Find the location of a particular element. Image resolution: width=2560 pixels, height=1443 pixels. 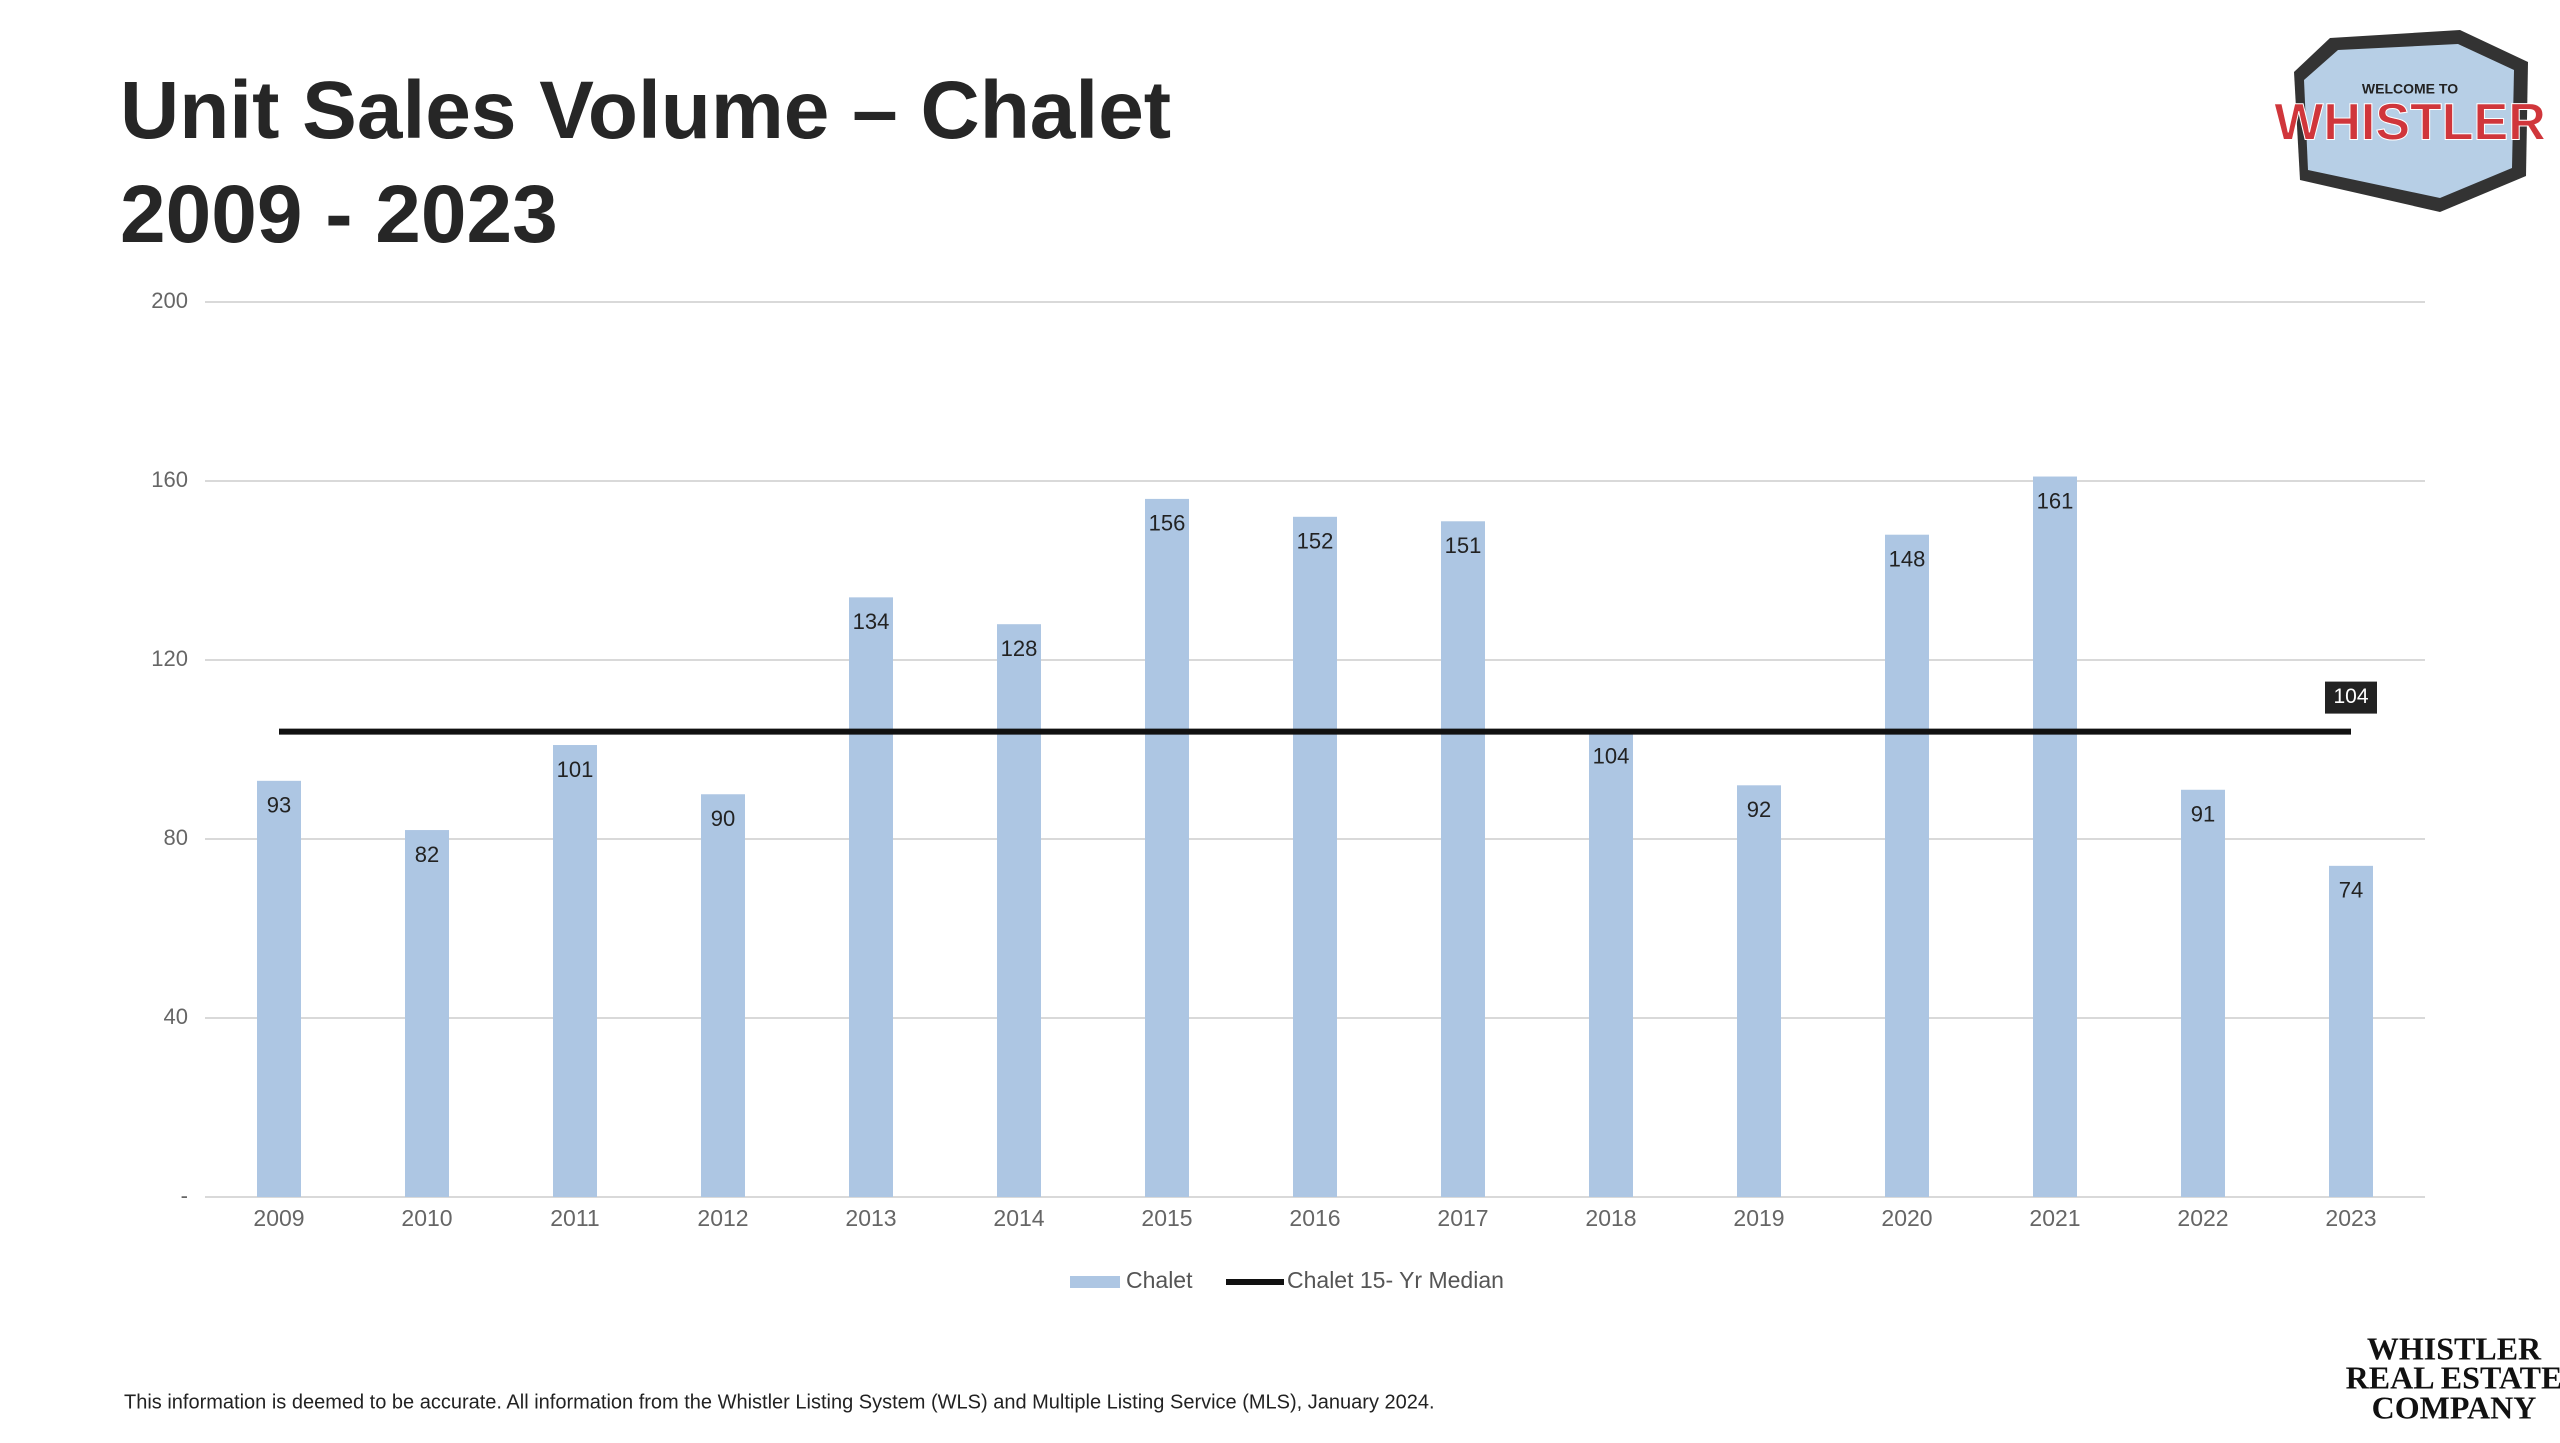

value-label: 128 is located at coordinates (1019, 648).